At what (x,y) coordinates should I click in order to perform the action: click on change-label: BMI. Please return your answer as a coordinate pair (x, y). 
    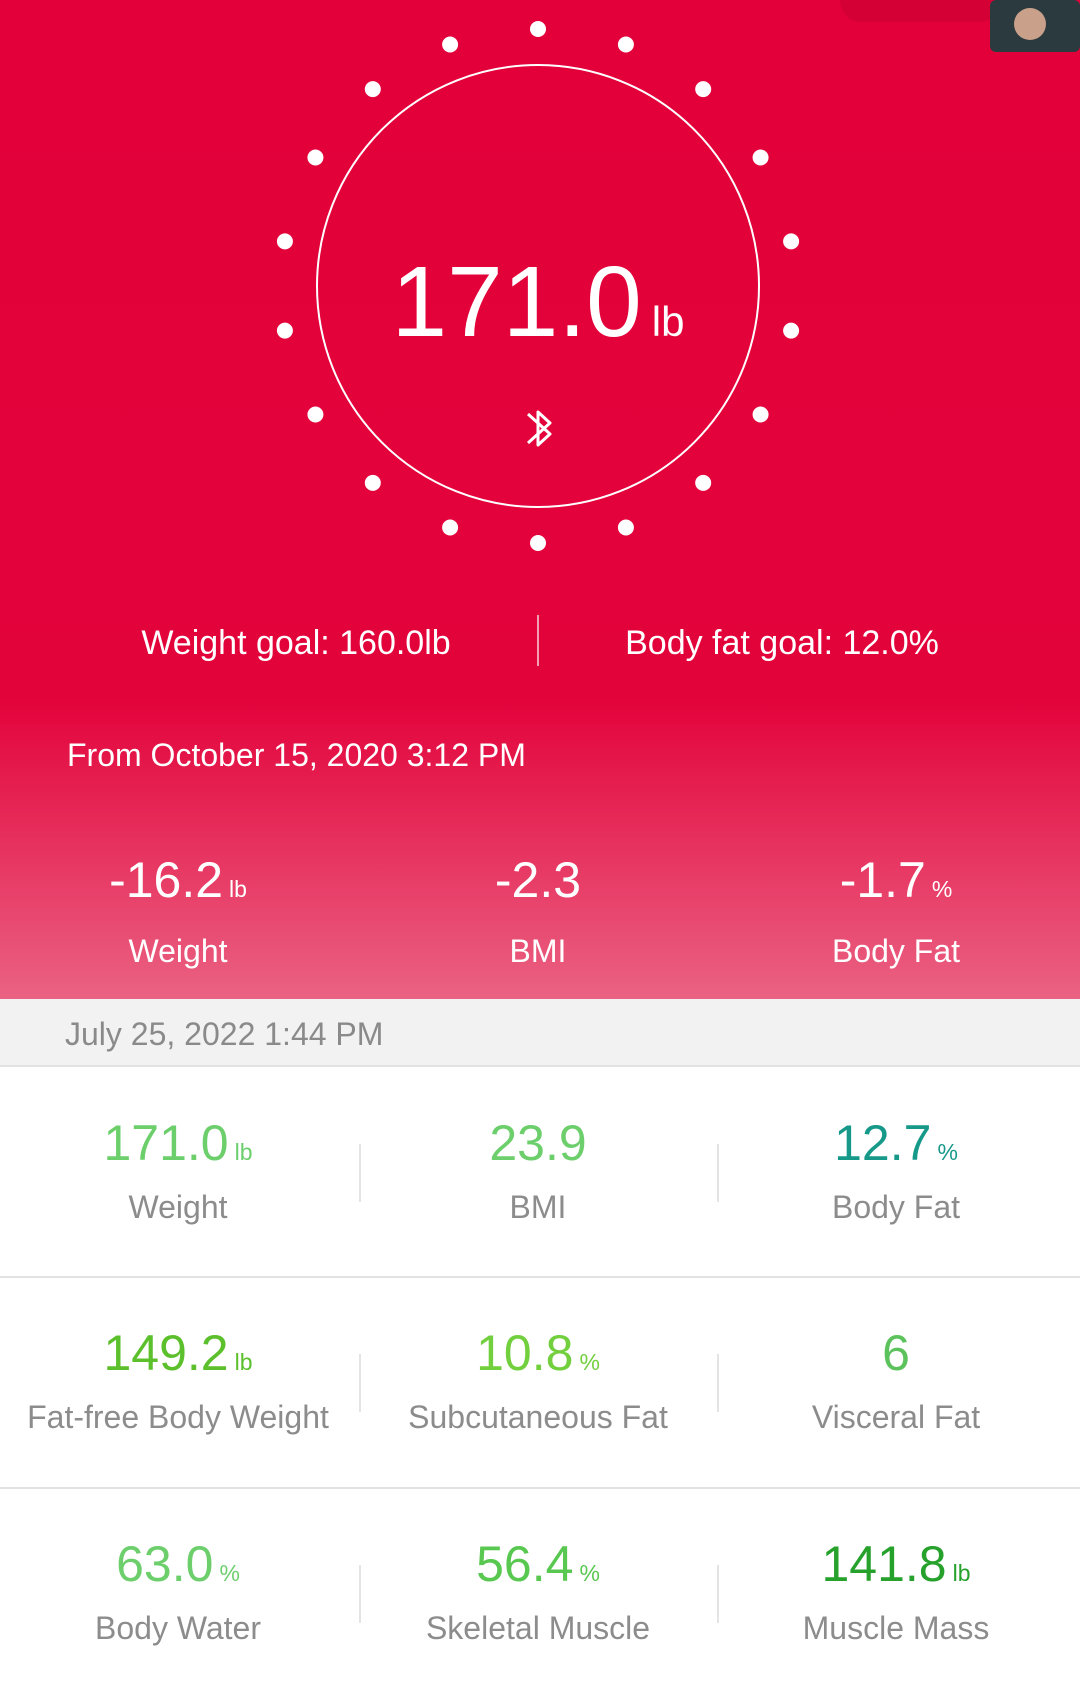
    Looking at the image, I should click on (538, 951).